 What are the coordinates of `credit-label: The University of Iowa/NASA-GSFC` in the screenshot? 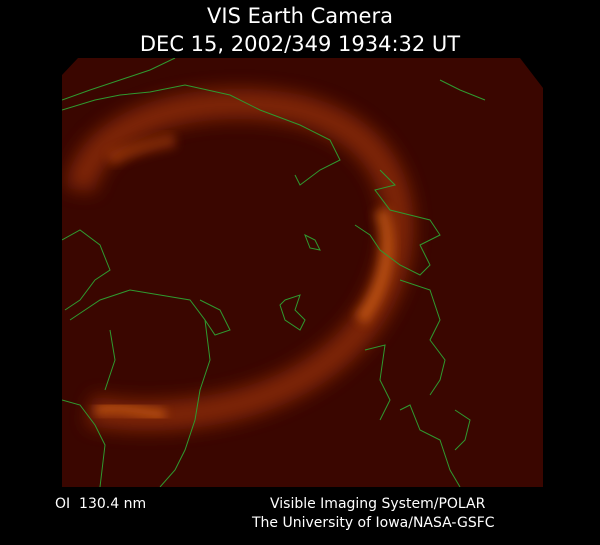 It's located at (373, 523).